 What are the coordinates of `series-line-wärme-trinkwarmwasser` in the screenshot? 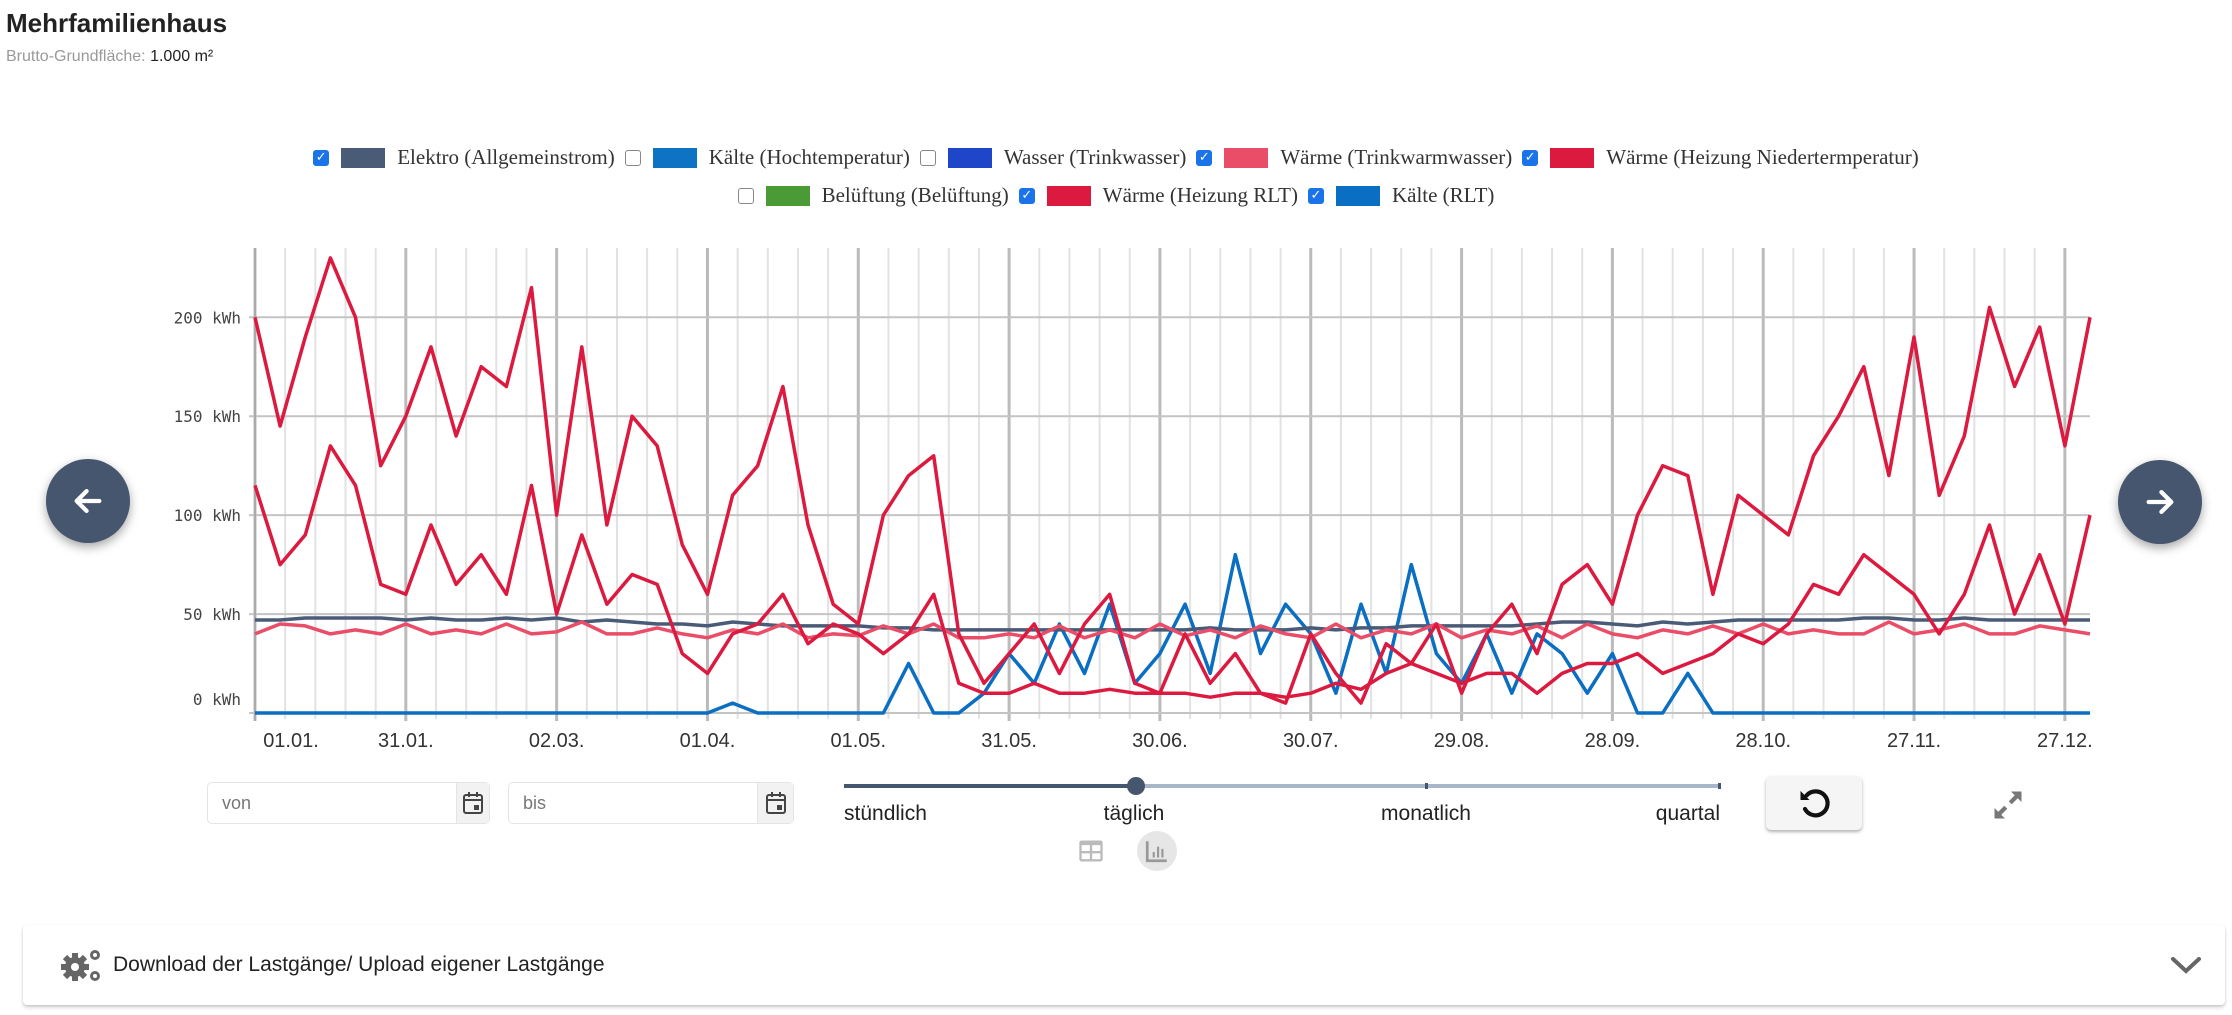 It's located at (1172, 630).